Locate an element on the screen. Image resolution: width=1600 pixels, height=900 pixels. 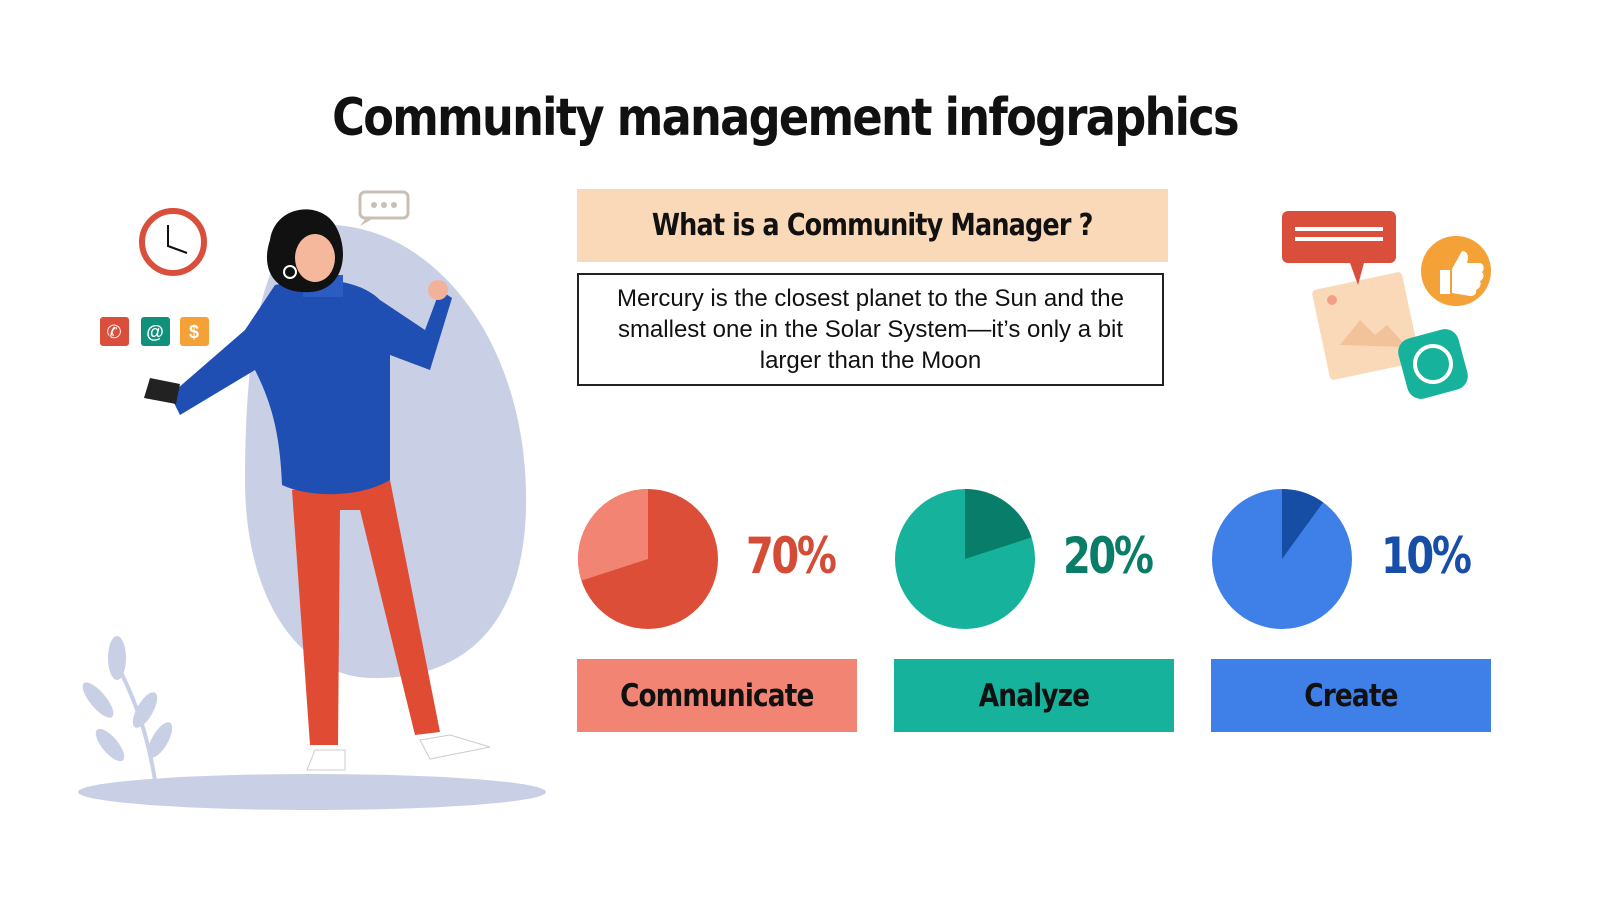
phone-icon: ✆ is located at coordinates (114, 331).